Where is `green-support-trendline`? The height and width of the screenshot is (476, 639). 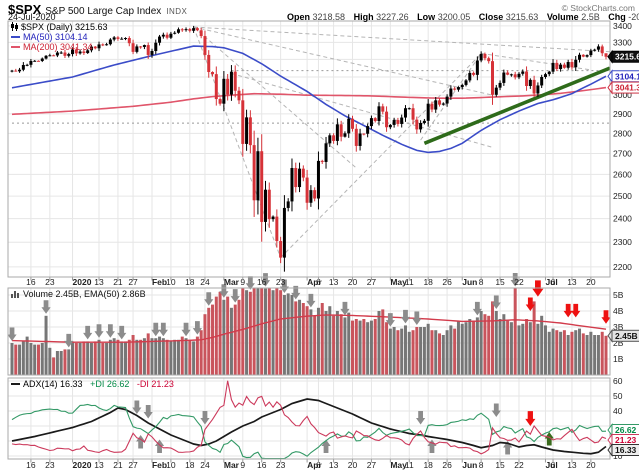
green-support-trendline is located at coordinates (517, 105).